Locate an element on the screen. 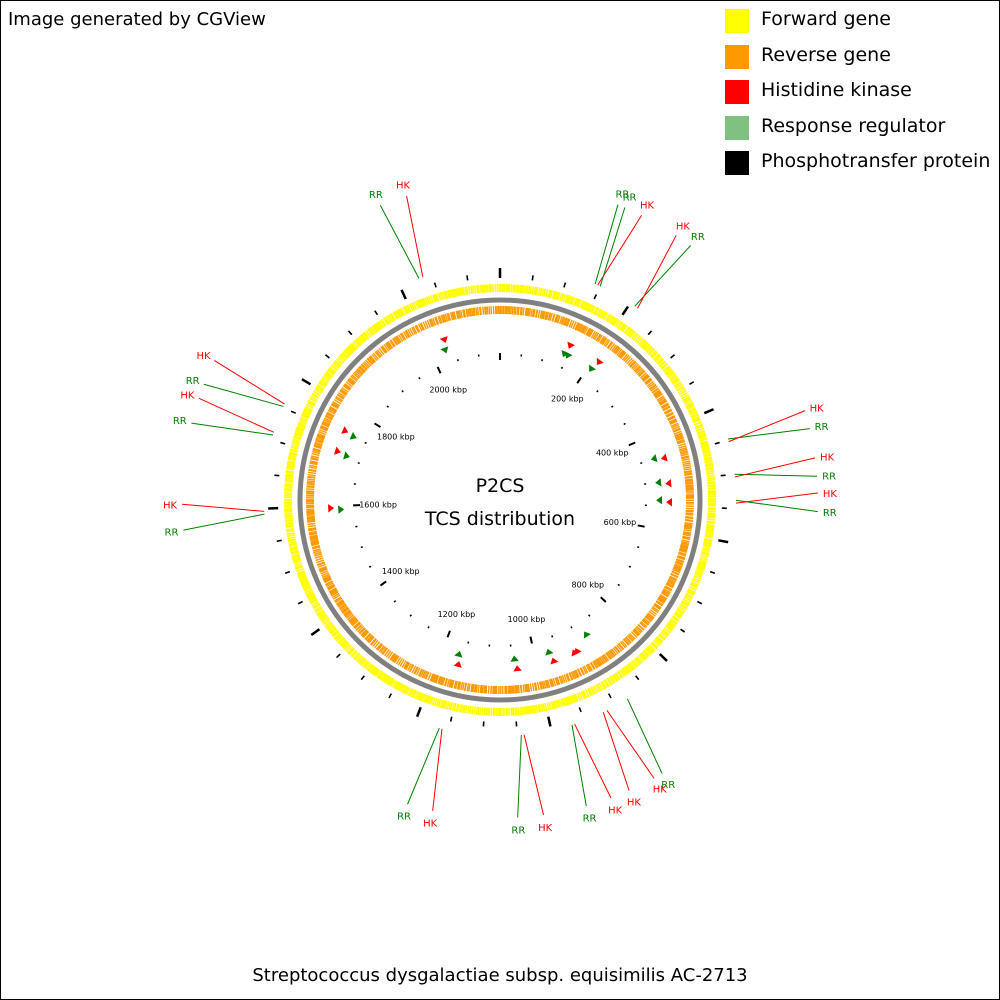 This screenshot has height=1000, width=1000. tick-label: 1200 kbp is located at coordinates (457, 614).